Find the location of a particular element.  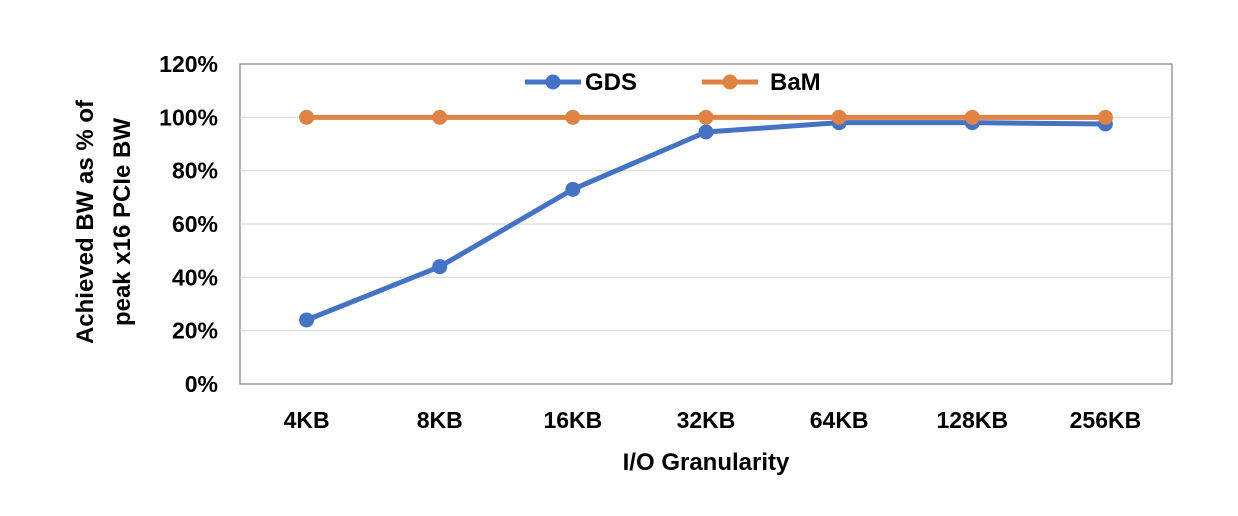

y-tick-label: 20% is located at coordinates (195, 331).